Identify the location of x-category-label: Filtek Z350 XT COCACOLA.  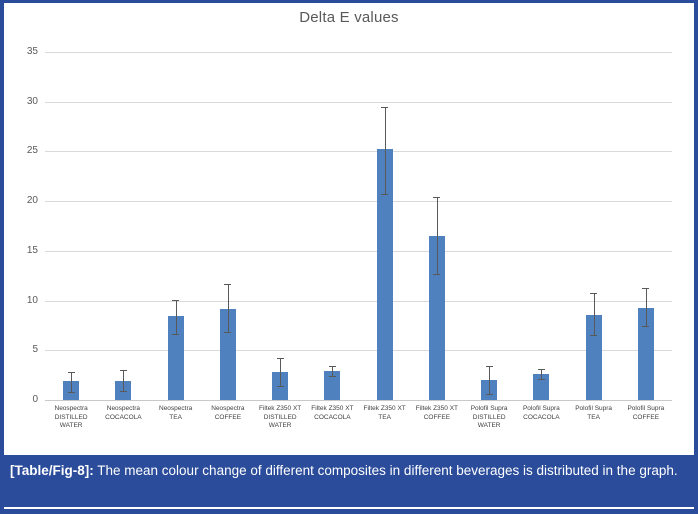
(332, 413).